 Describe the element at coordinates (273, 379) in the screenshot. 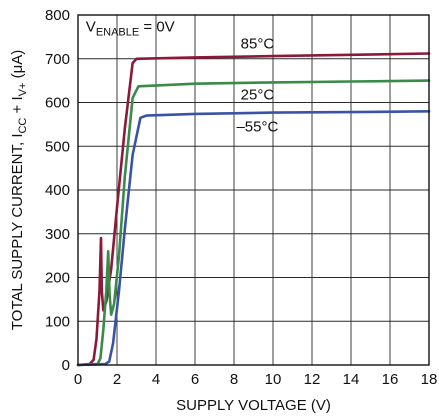

I see `x-tick-label: 10` at that location.